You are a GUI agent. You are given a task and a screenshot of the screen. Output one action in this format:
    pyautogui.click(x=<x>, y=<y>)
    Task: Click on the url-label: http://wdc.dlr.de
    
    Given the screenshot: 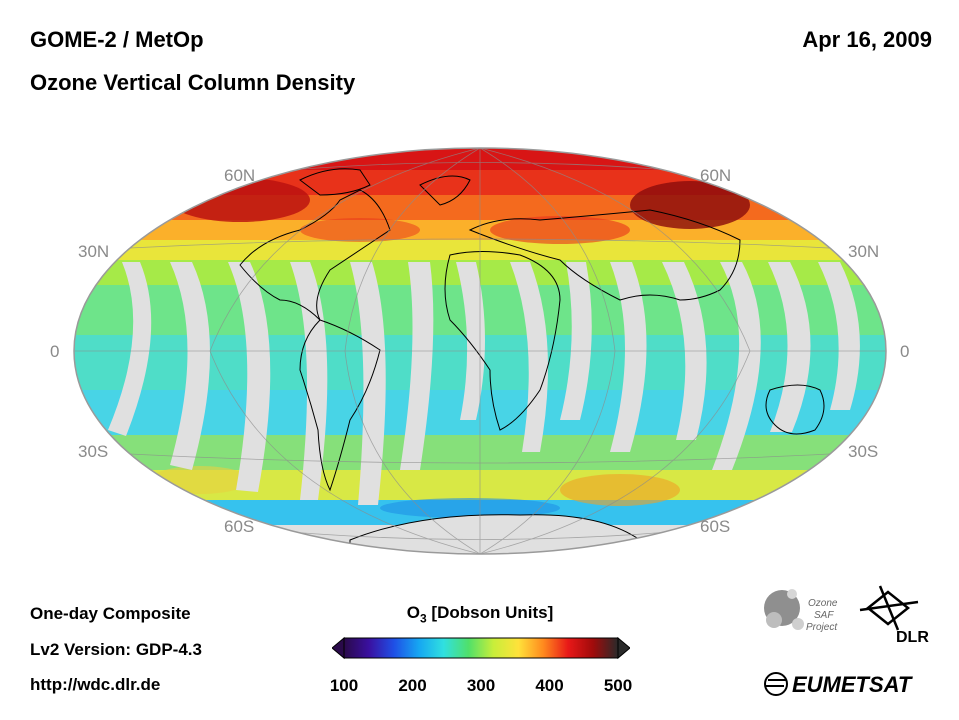 What is the action you would take?
    pyautogui.click(x=95, y=684)
    